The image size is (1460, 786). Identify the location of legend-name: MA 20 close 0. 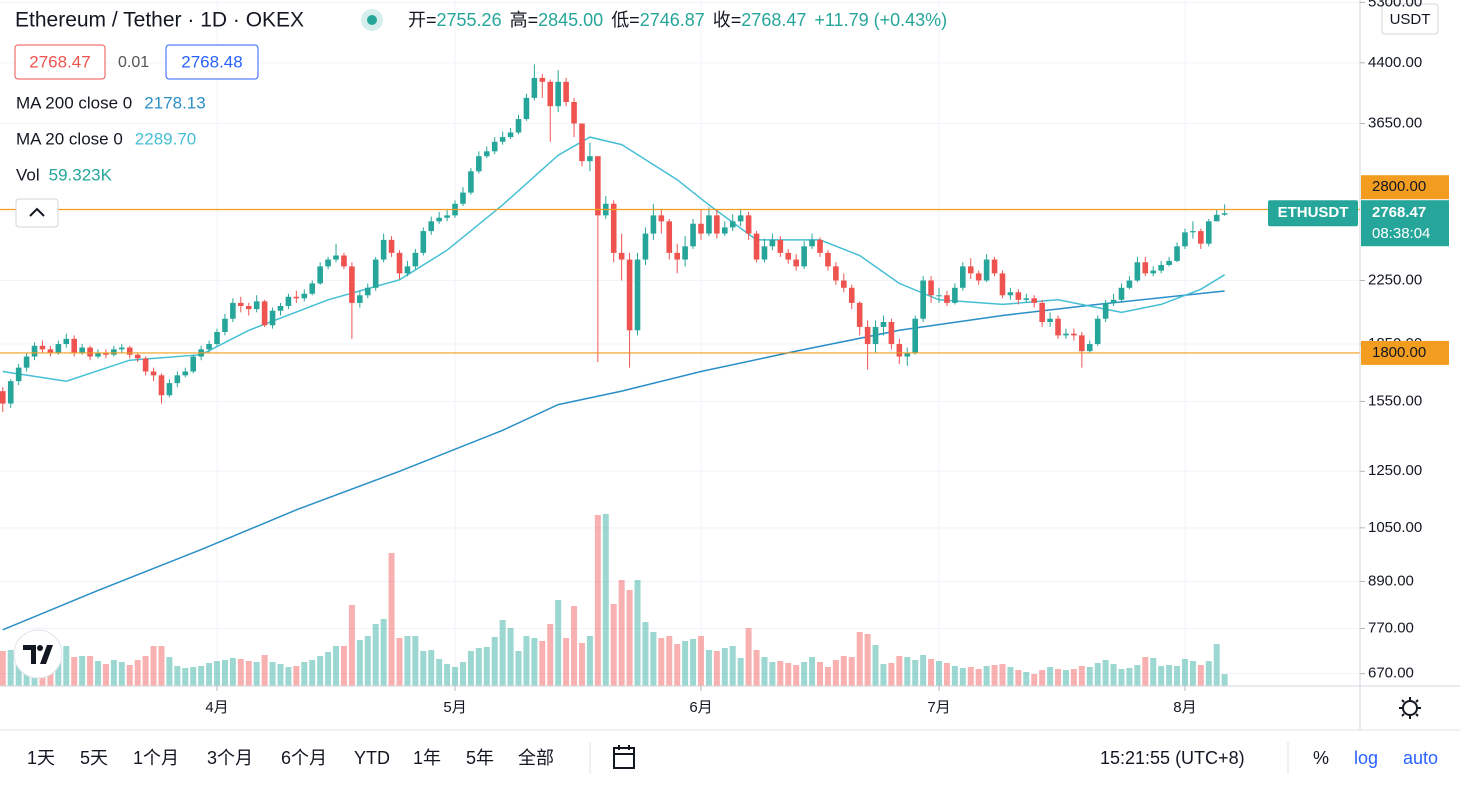
(69, 138).